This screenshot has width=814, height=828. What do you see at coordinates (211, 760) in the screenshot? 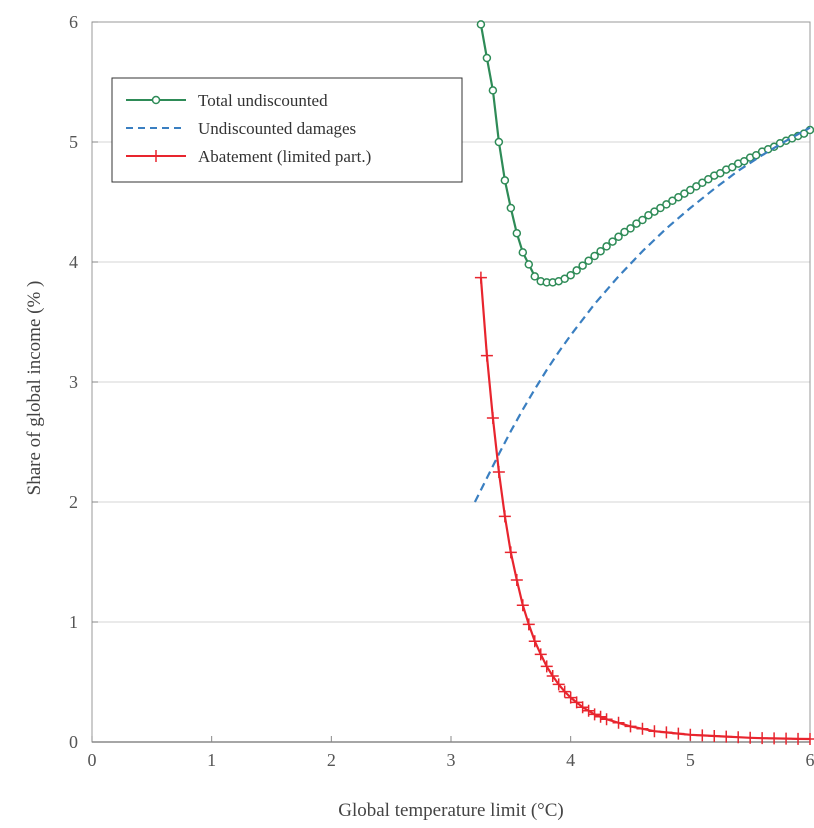
I see `x-tick-label: 1` at bounding box center [211, 760].